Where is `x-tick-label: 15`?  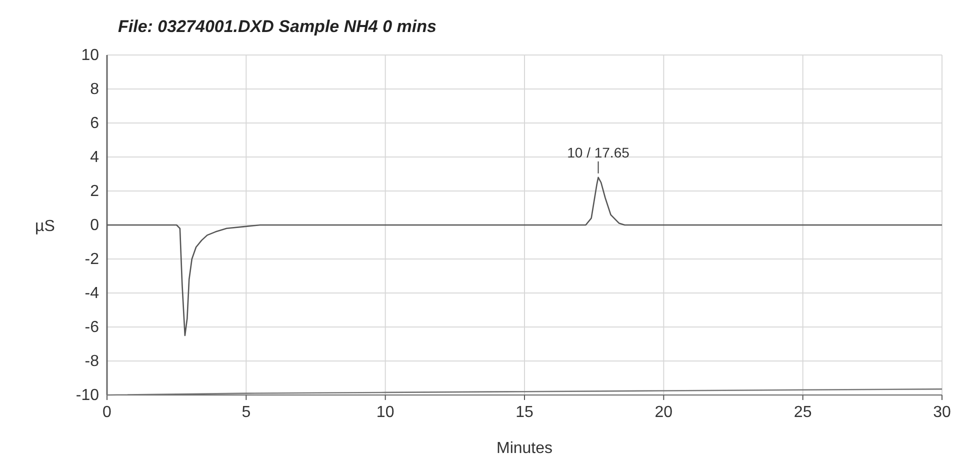
x-tick-label: 15 is located at coordinates (525, 412).